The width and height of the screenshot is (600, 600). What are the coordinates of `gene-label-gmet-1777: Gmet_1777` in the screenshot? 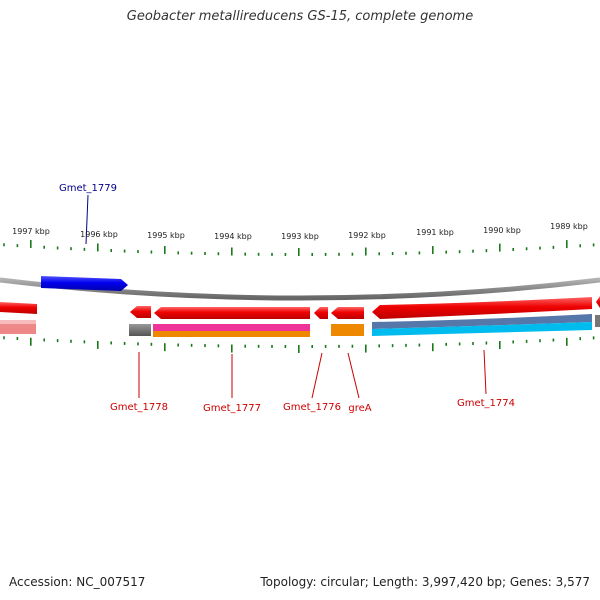 It's located at (232, 408).